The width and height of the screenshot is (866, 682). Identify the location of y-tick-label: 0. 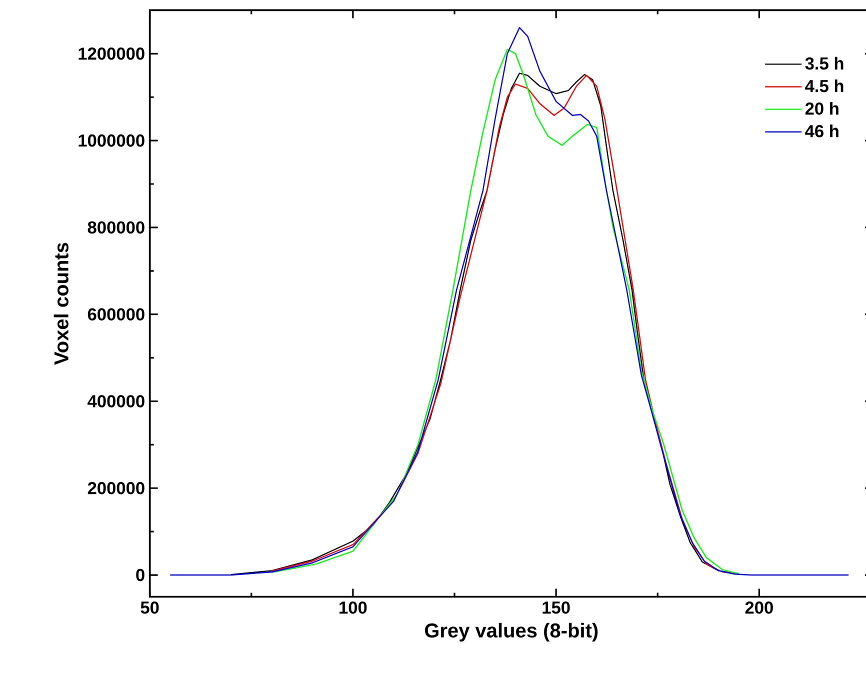
(140, 575).